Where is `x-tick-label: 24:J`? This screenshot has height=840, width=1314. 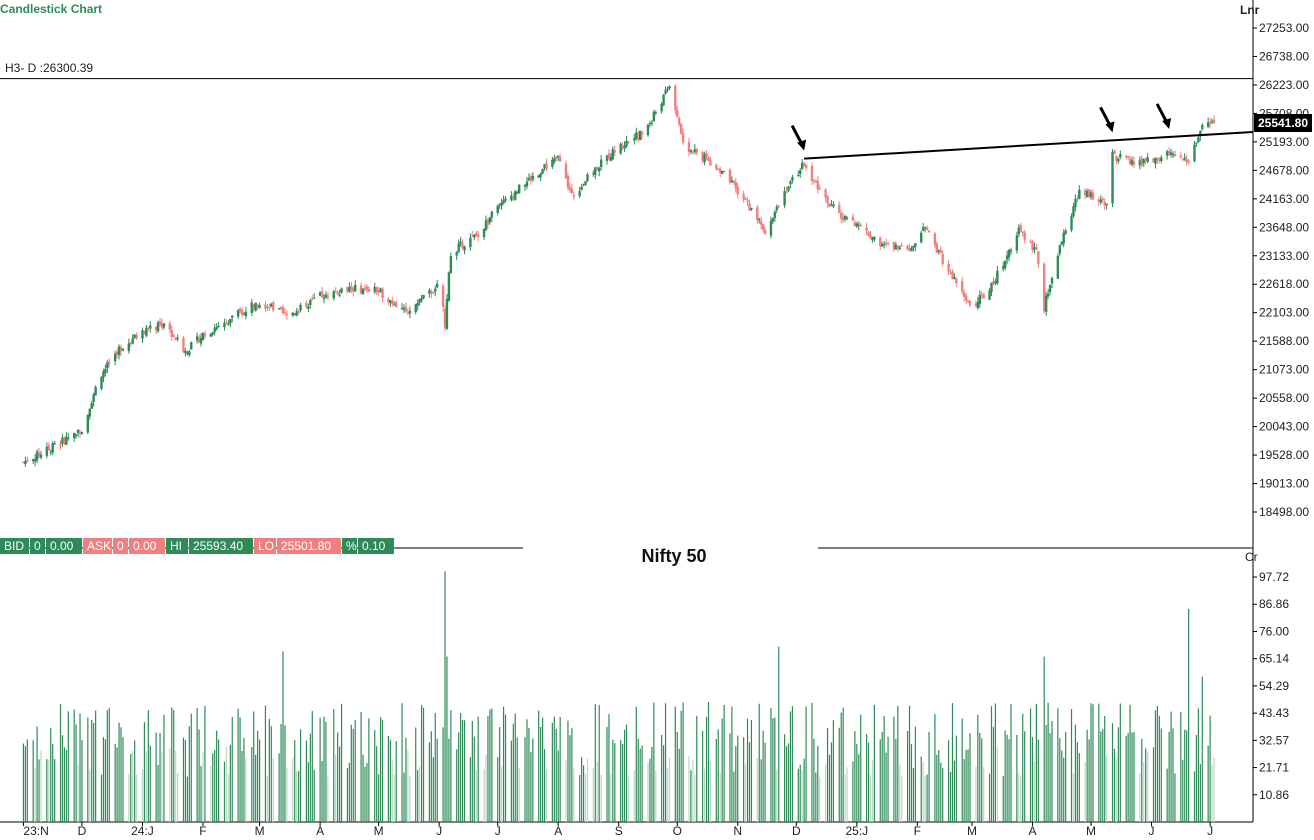
x-tick-label: 24:J is located at coordinates (142, 831).